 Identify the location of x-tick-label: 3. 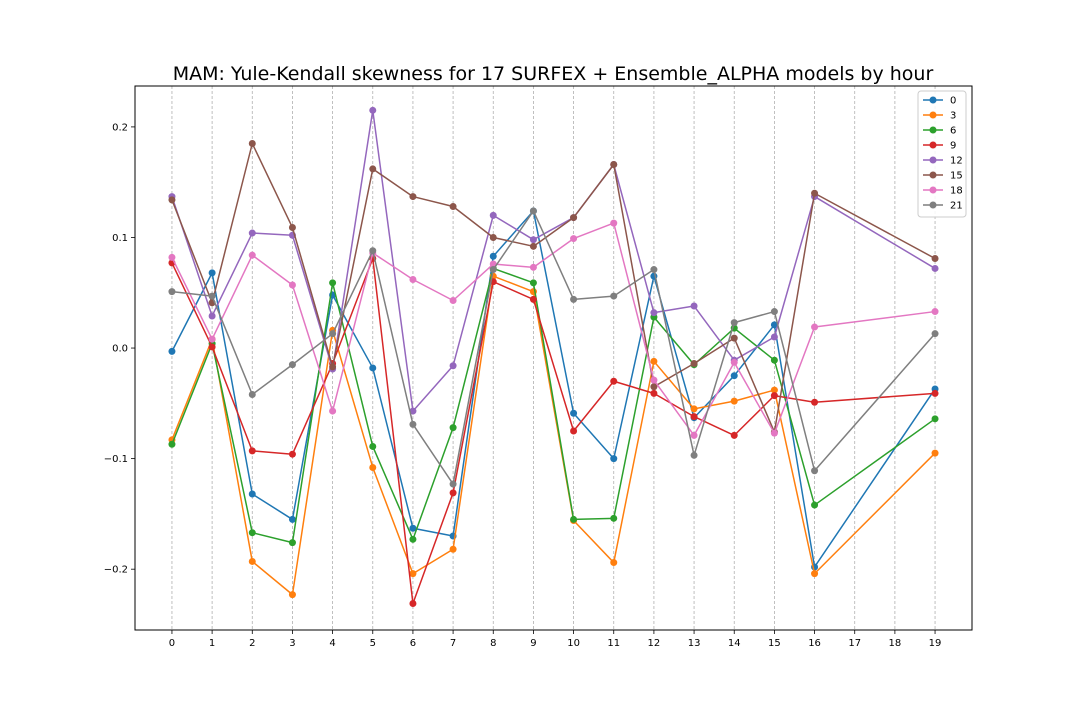
(292, 643).